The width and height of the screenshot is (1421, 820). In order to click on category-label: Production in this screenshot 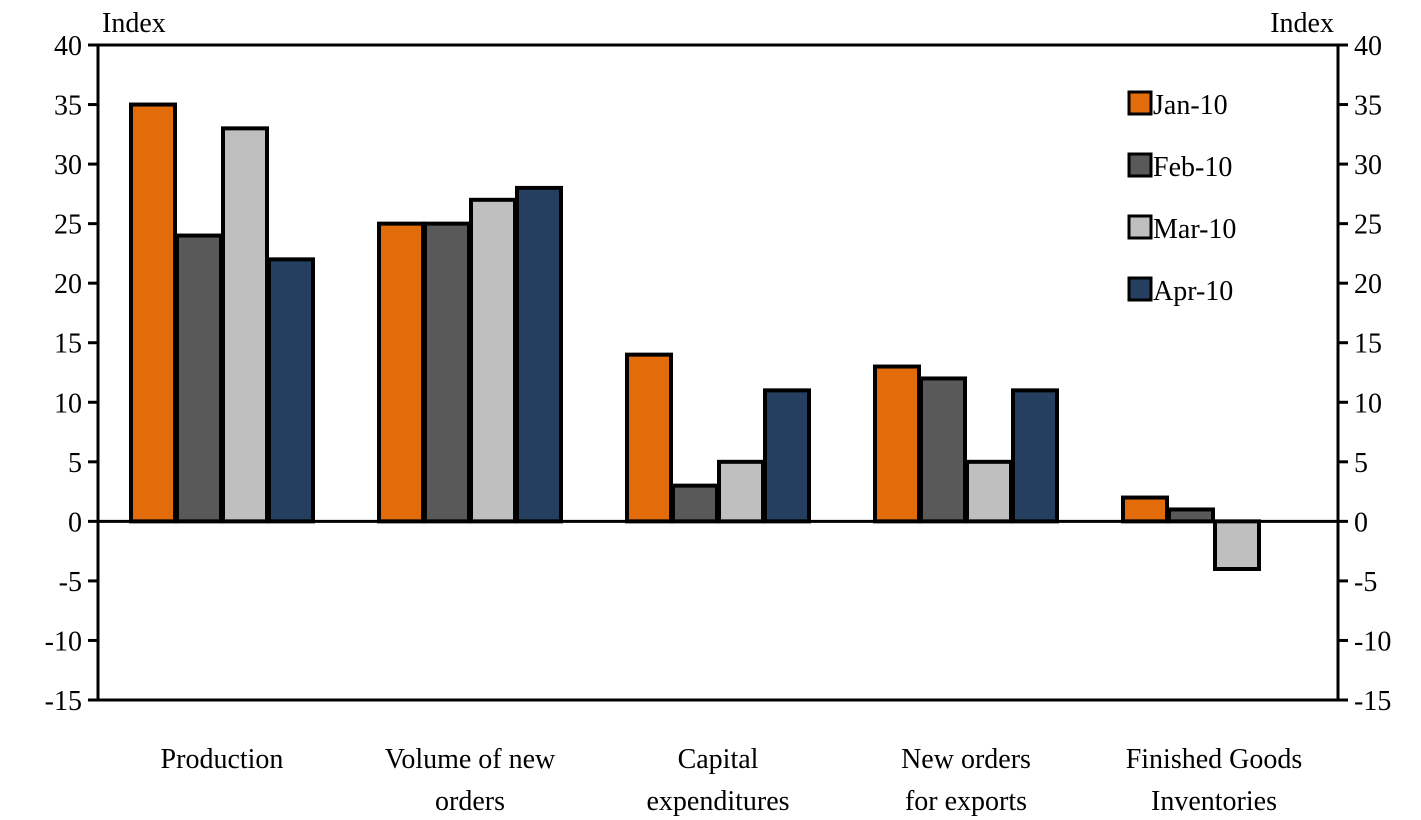, I will do `click(222, 759)`.